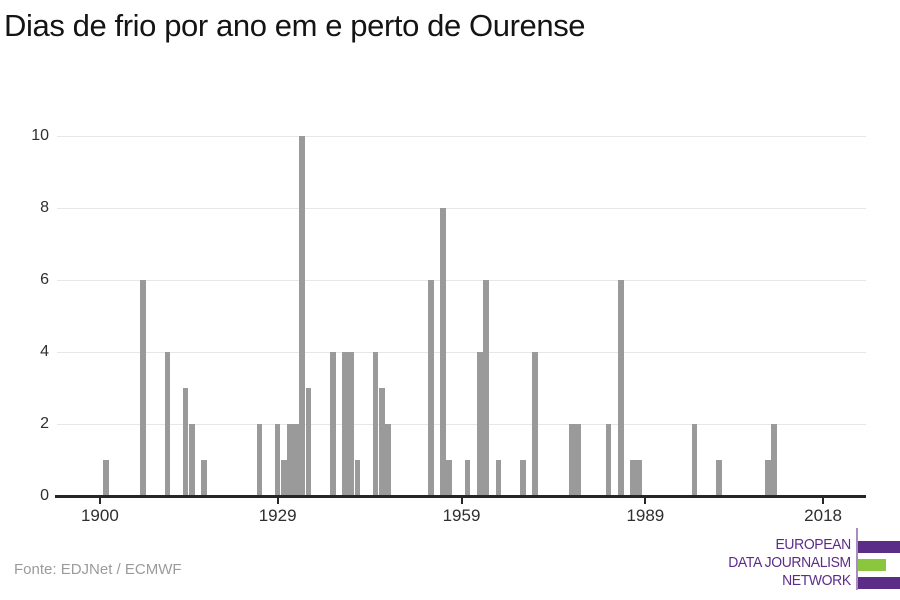  What do you see at coordinates (879, 547) in the screenshot?
I see `edjnet-logo-bar-top` at bounding box center [879, 547].